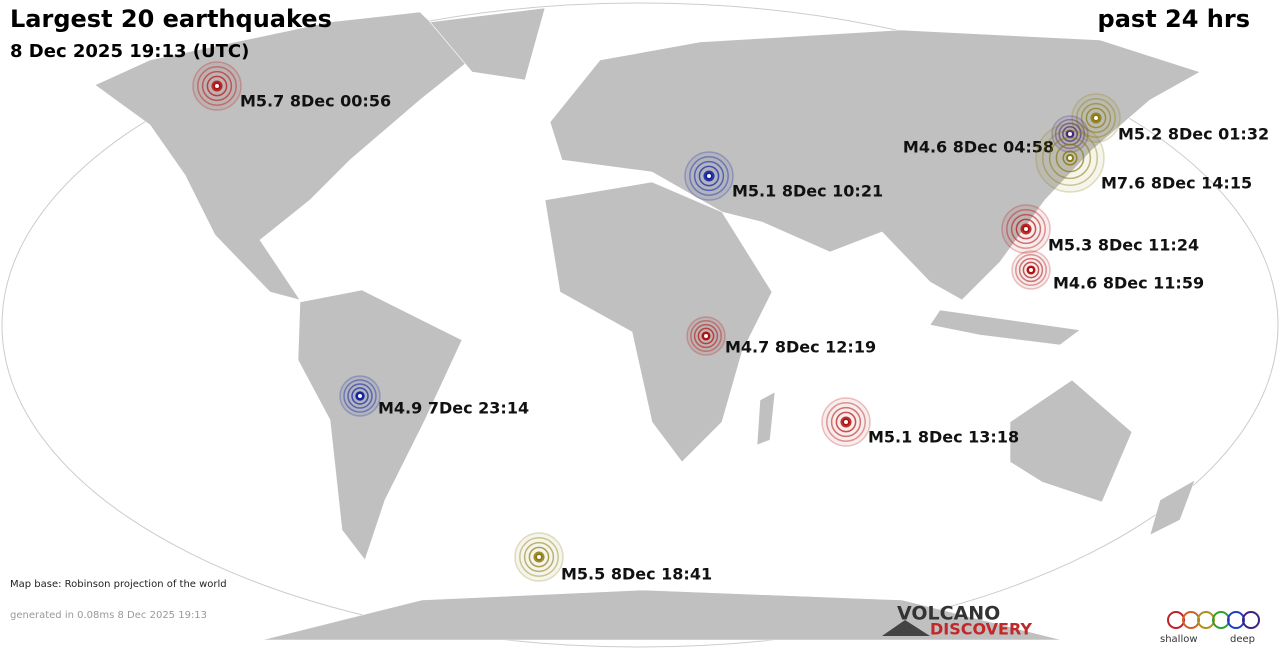  Describe the element at coordinates (1128, 283) in the screenshot. I see `quake-label: M4.6 8Dec 11:59` at that location.